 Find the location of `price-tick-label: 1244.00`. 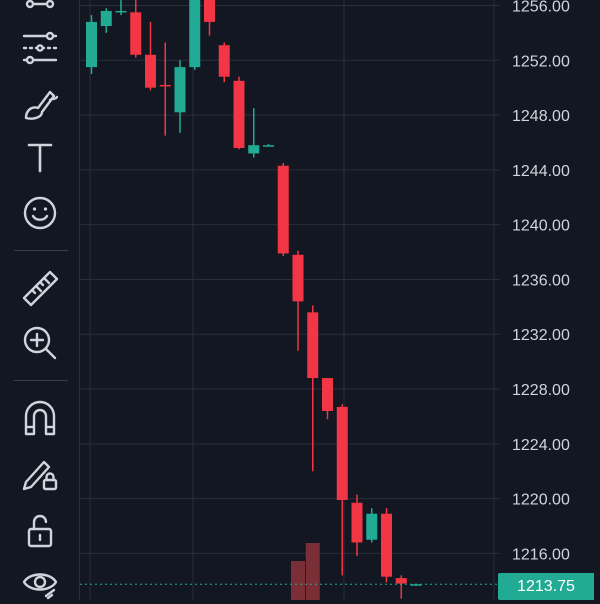

price-tick-label: 1244.00 is located at coordinates (541, 171).